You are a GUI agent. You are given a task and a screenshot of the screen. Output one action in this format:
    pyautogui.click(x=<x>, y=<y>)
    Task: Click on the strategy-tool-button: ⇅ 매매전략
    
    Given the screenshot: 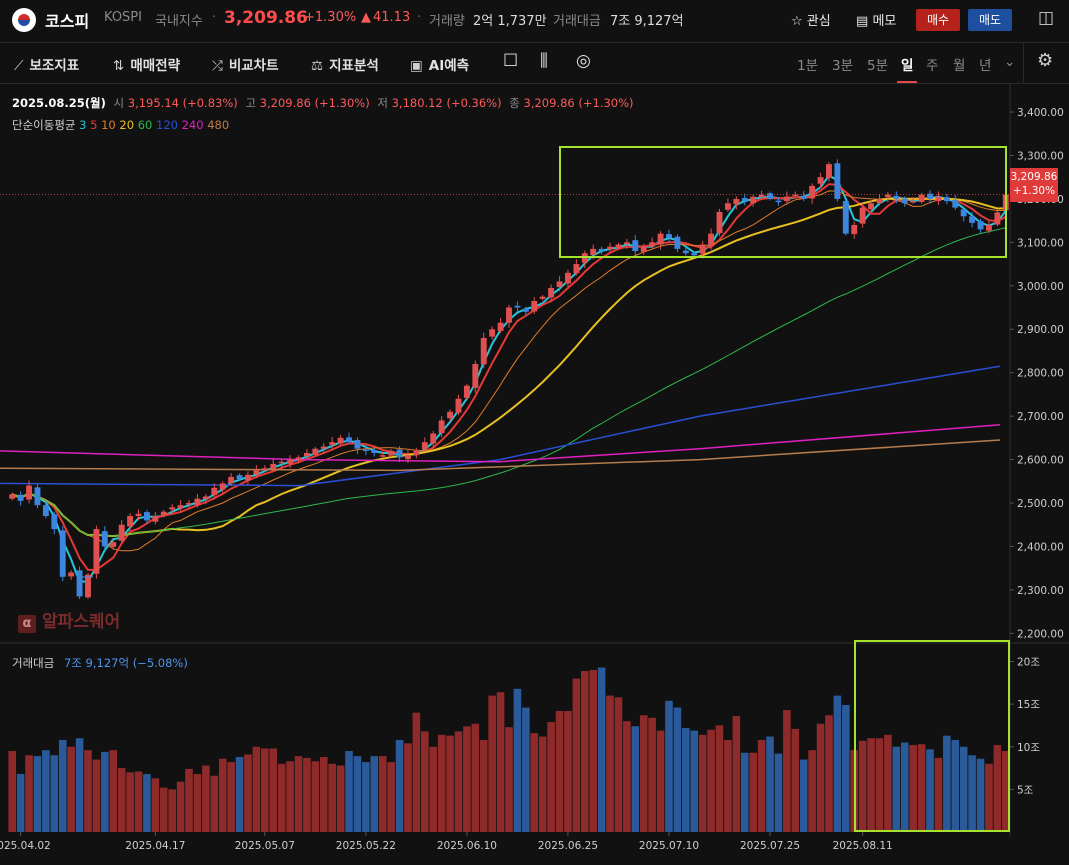 What is the action you would take?
    pyautogui.click(x=146, y=66)
    